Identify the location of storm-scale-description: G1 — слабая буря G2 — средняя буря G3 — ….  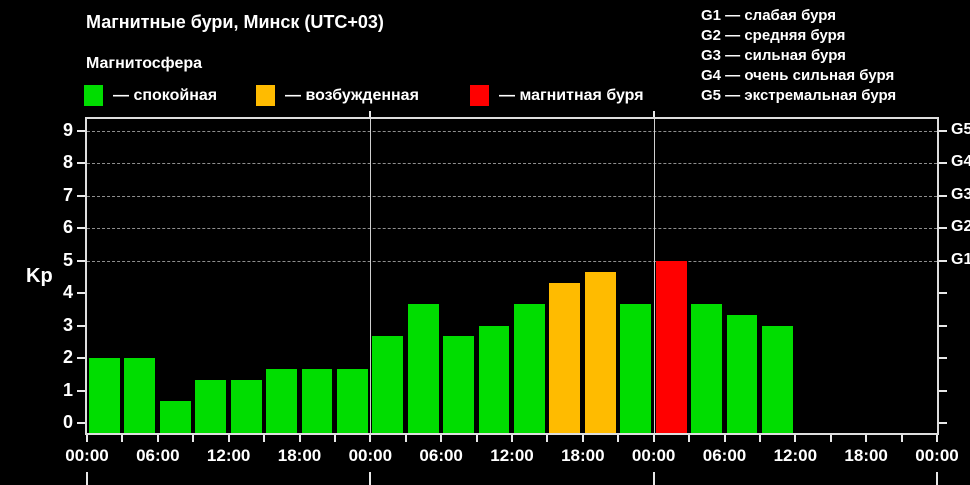
(798, 56).